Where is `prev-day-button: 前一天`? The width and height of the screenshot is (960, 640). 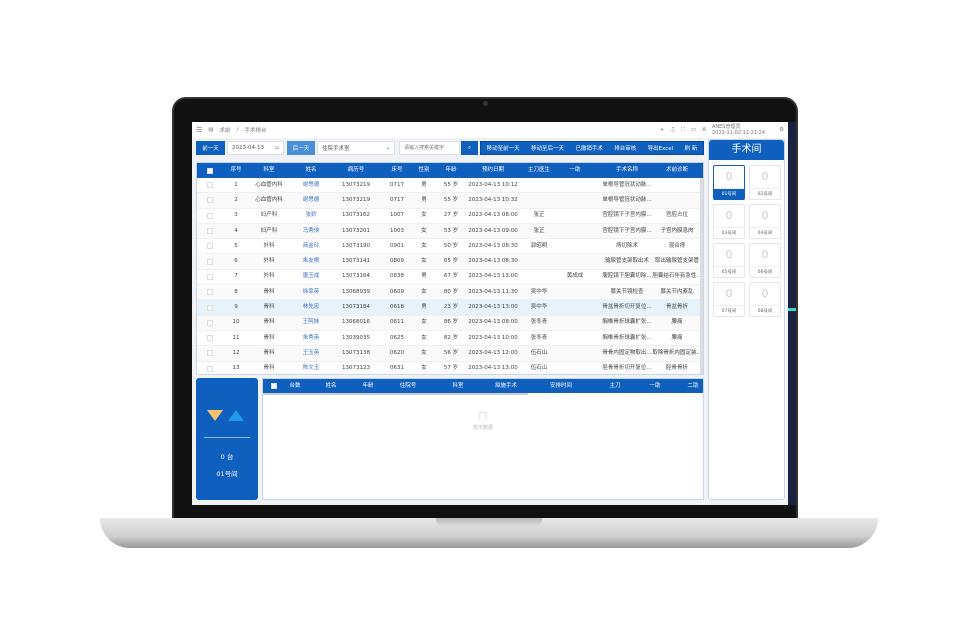 prev-day-button: 前一天 is located at coordinates (210, 148).